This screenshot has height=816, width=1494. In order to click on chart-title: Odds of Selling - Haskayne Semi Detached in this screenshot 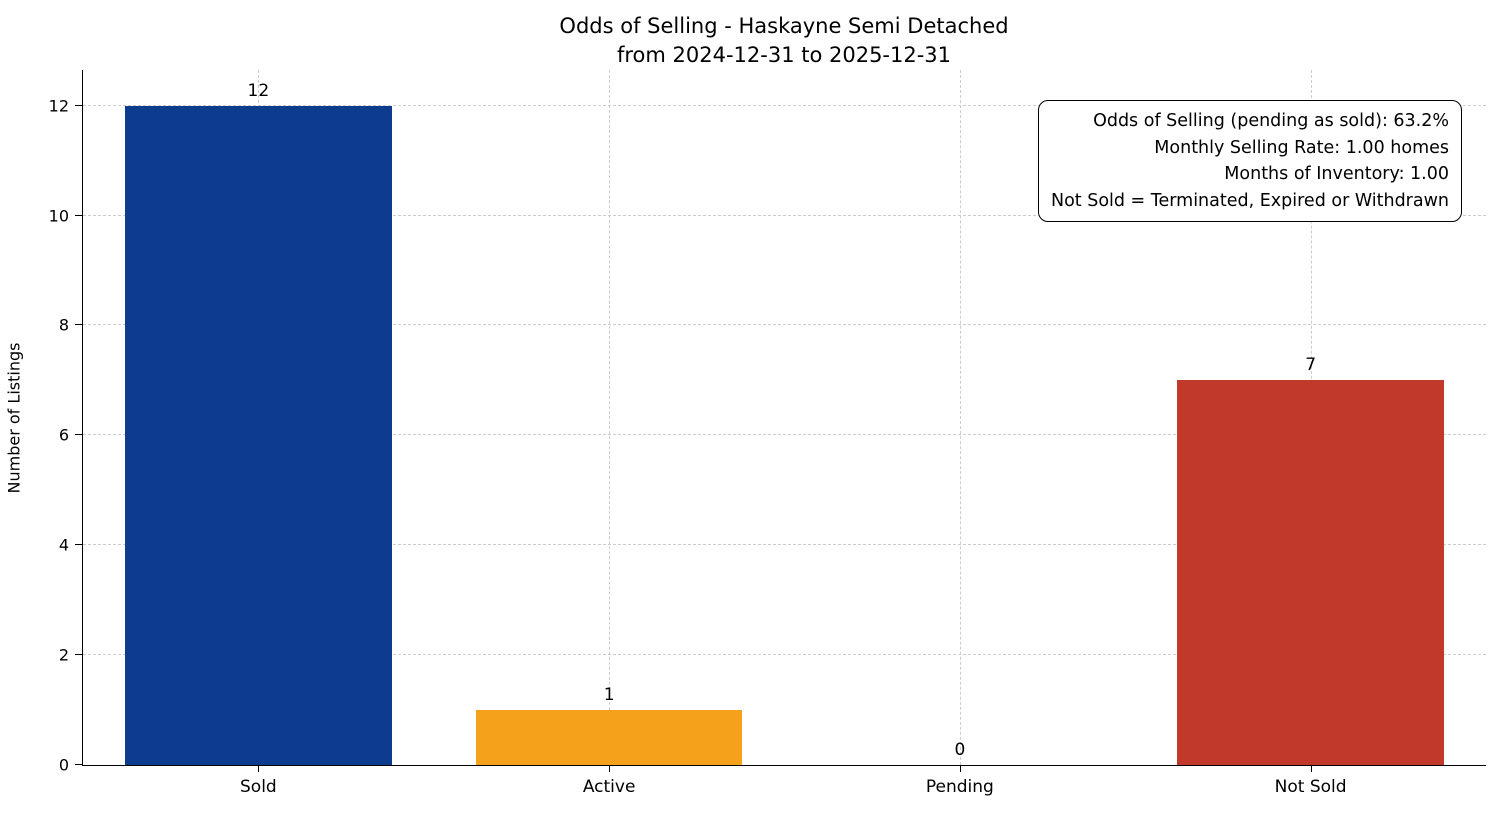, I will do `click(784, 26)`.